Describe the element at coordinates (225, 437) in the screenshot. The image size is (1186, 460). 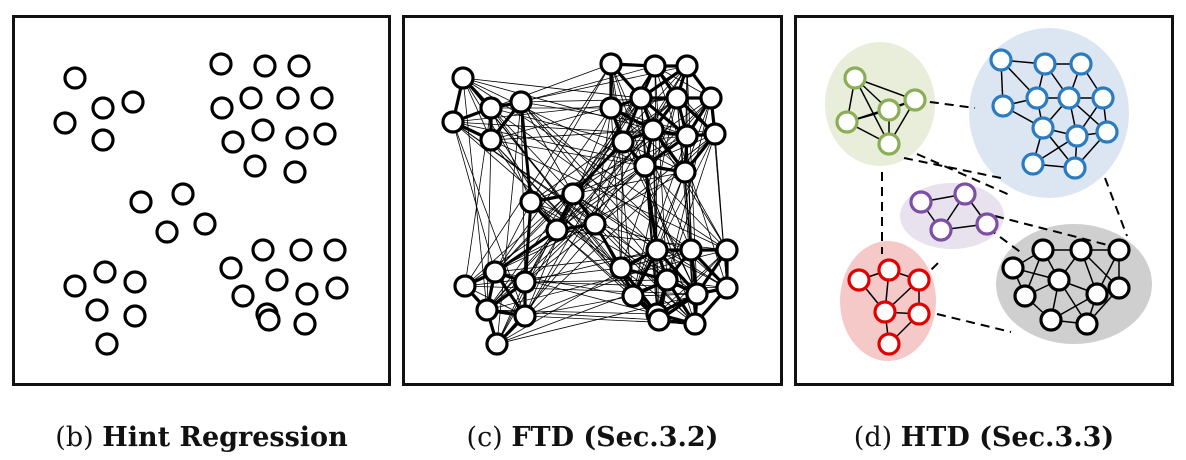
I see `caption-title: Hint Regression` at that location.